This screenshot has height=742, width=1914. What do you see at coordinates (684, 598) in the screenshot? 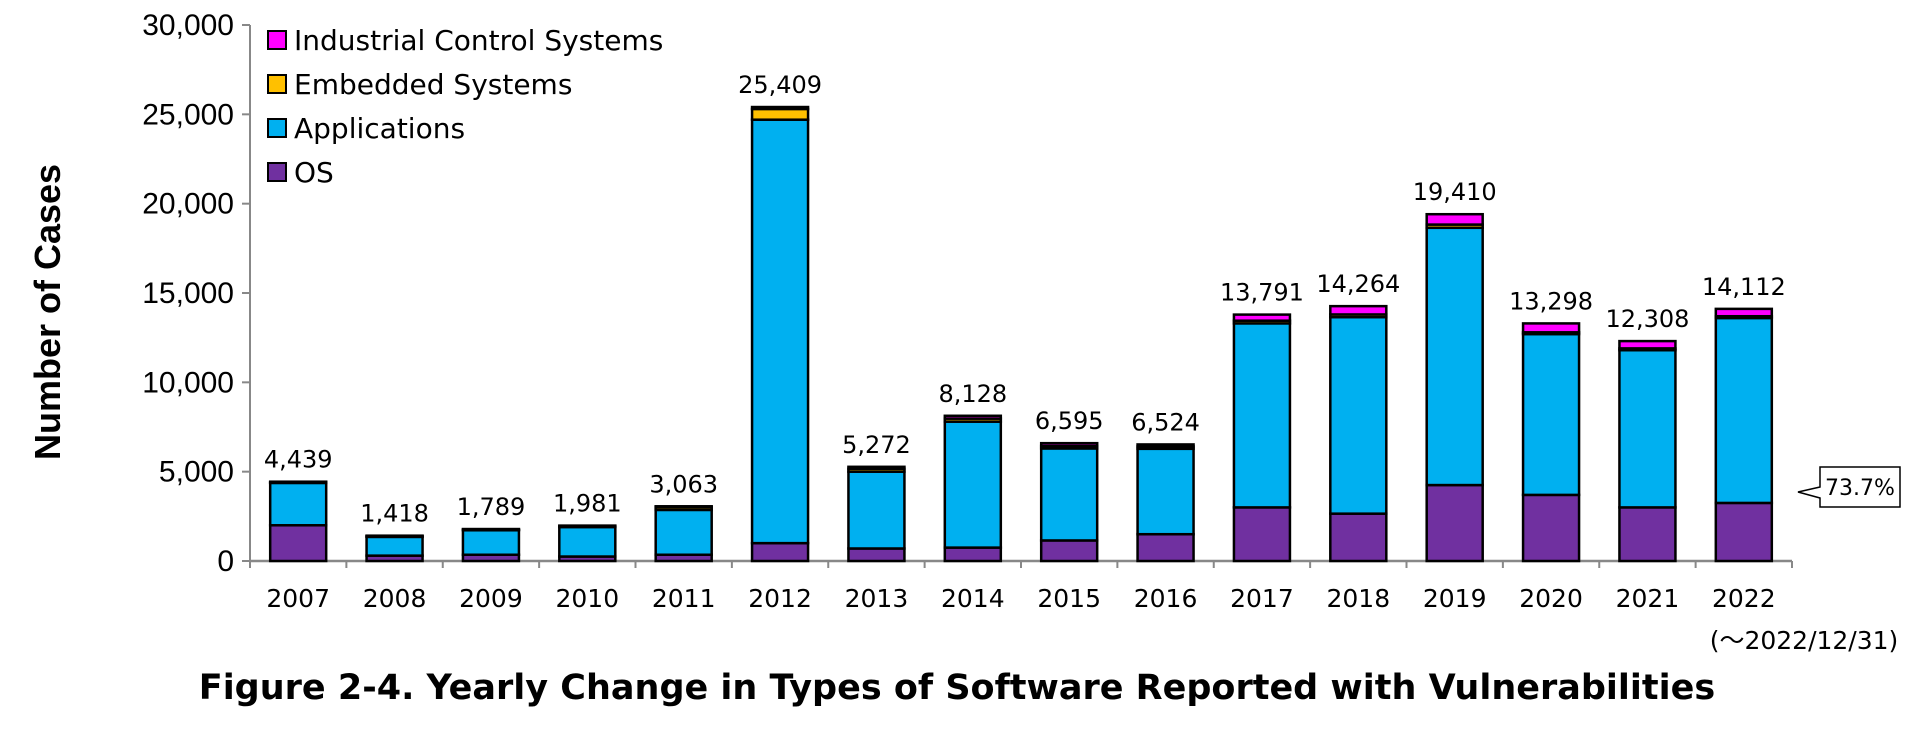
I see `x-tick-label: 2011` at bounding box center [684, 598].